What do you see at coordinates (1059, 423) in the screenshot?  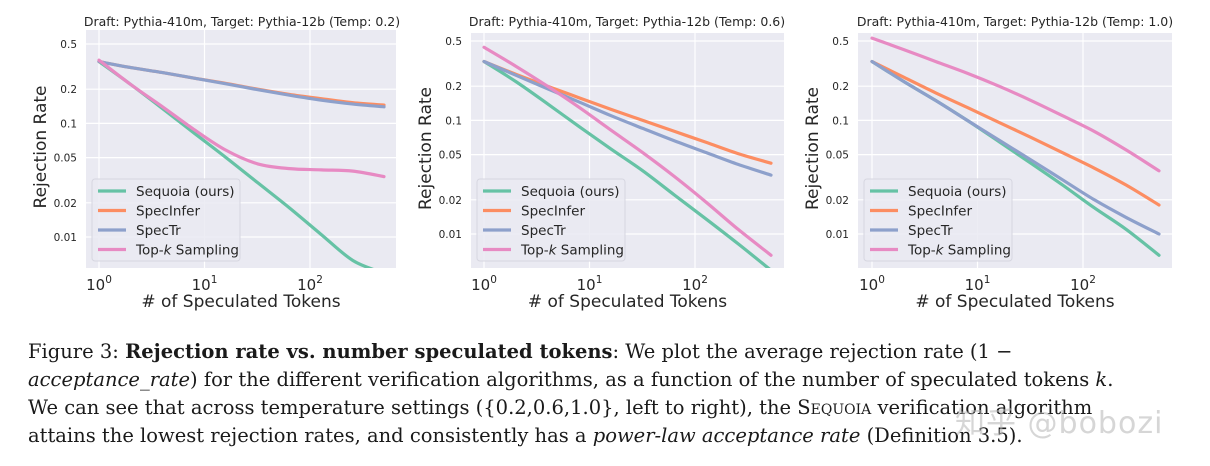 I see `watermark: 知乎 @bobozi` at bounding box center [1059, 423].